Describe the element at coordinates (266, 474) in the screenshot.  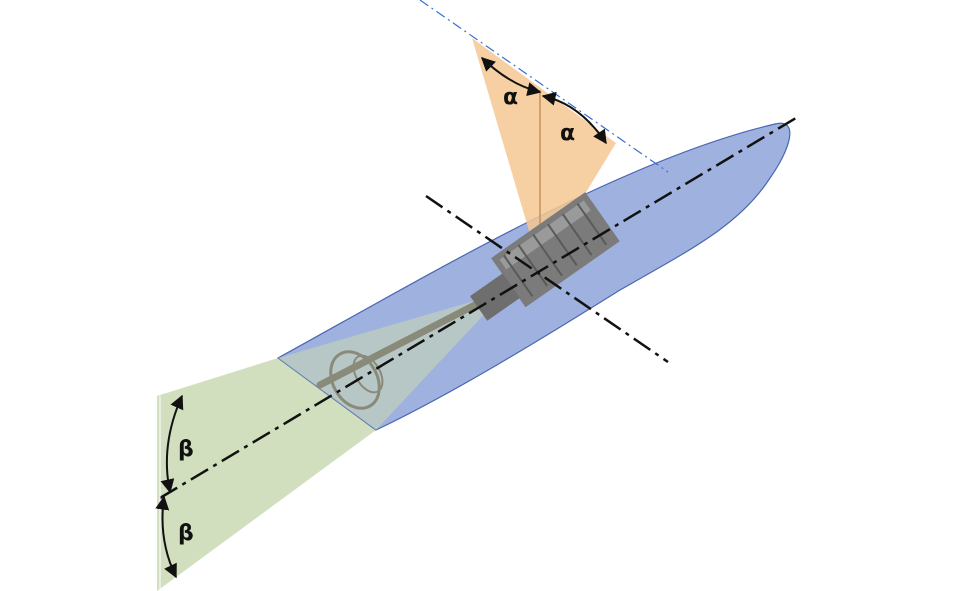
I see `beta-cone` at that location.